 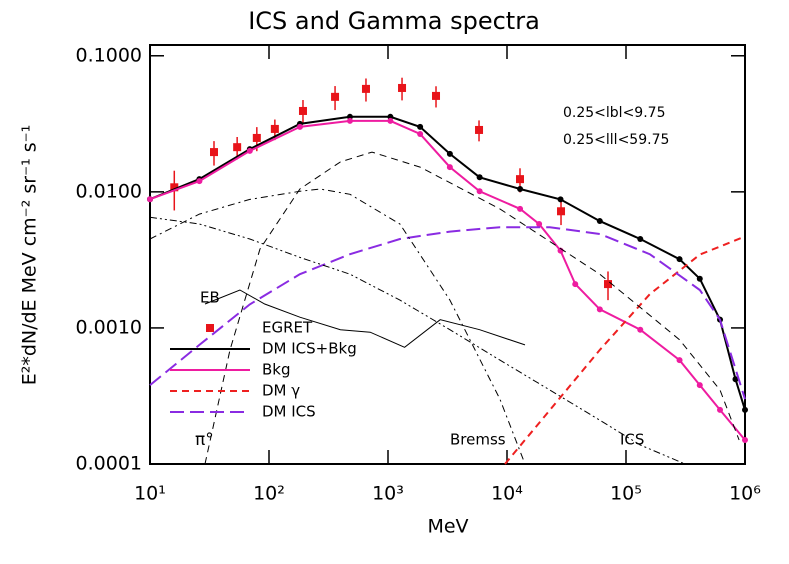 What do you see at coordinates (109, 464) in the screenshot?
I see `y-tick-label: 0.0001` at bounding box center [109, 464].